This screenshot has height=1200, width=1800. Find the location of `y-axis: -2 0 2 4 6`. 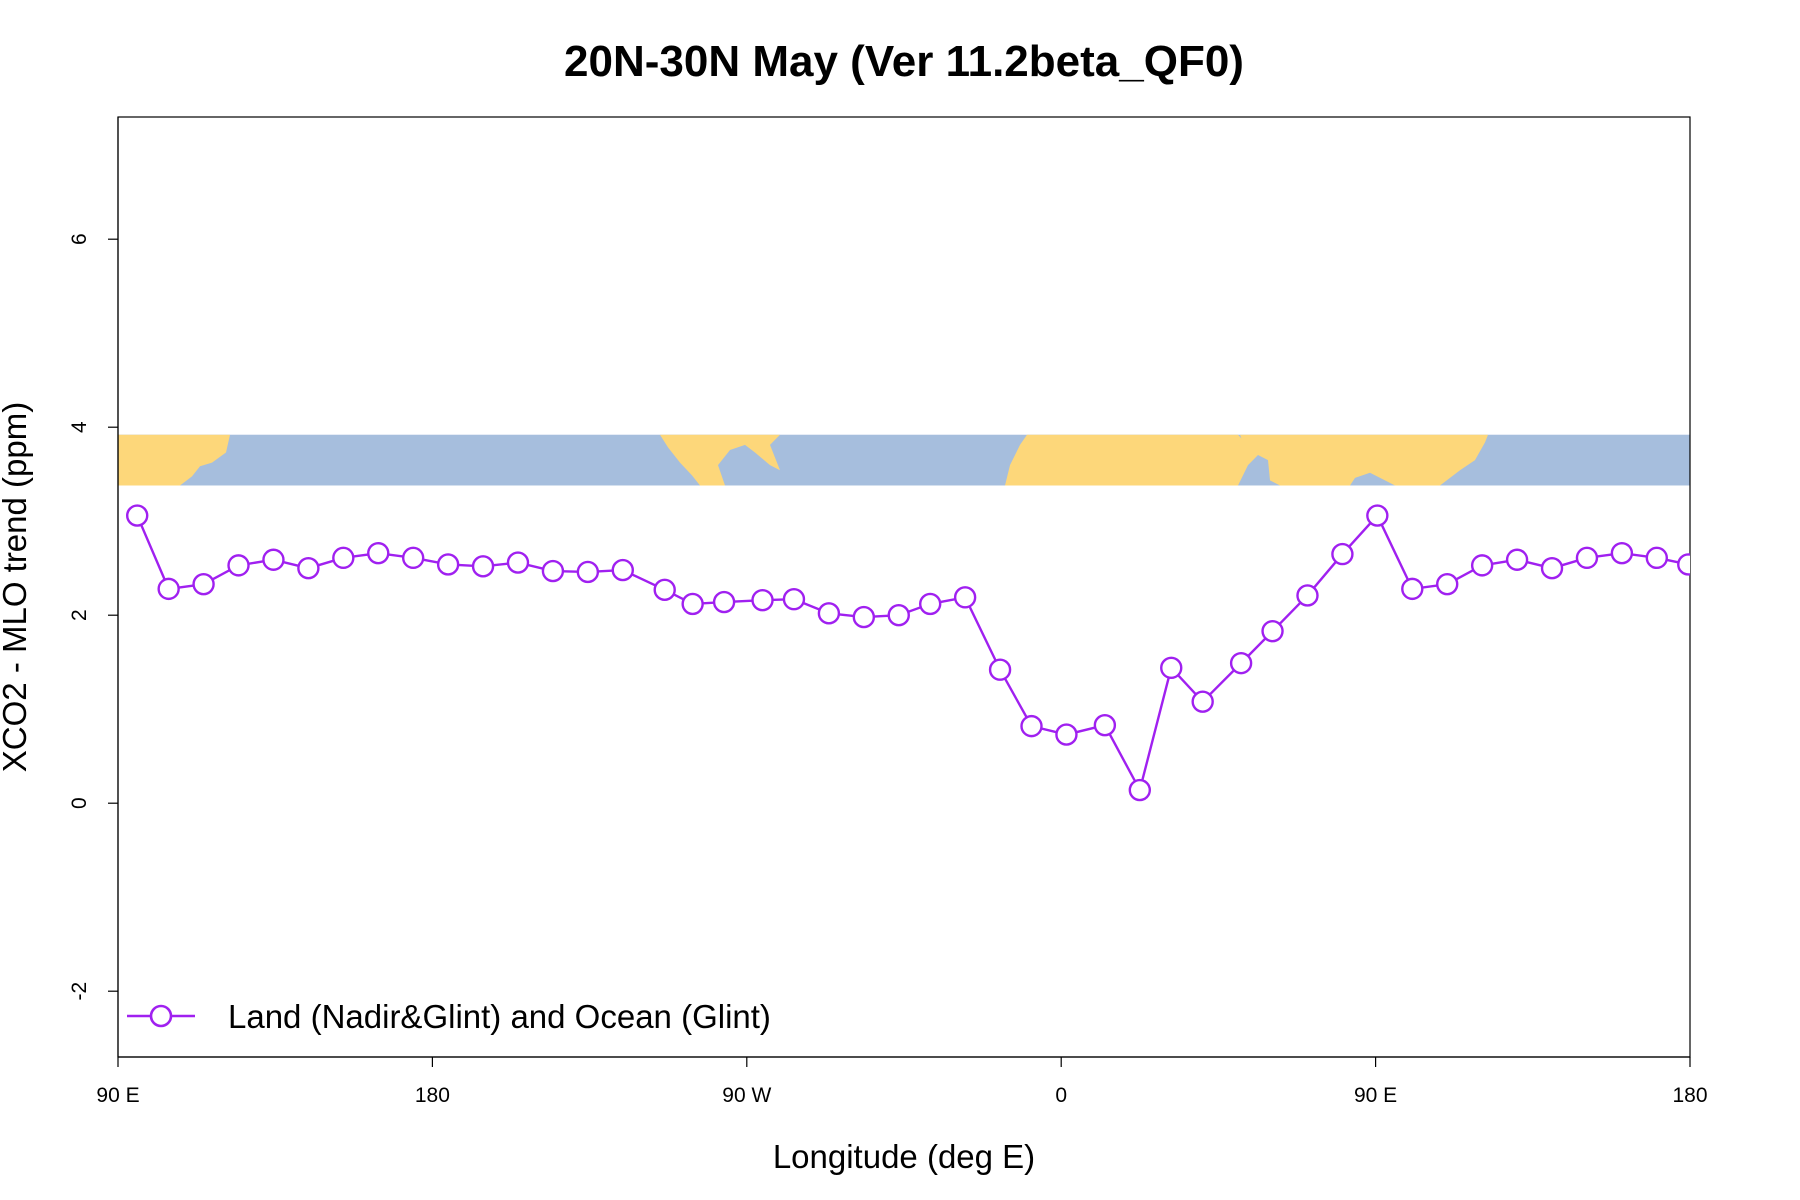

y-axis: -2 0 2 4 6 is located at coordinates (93, 587).